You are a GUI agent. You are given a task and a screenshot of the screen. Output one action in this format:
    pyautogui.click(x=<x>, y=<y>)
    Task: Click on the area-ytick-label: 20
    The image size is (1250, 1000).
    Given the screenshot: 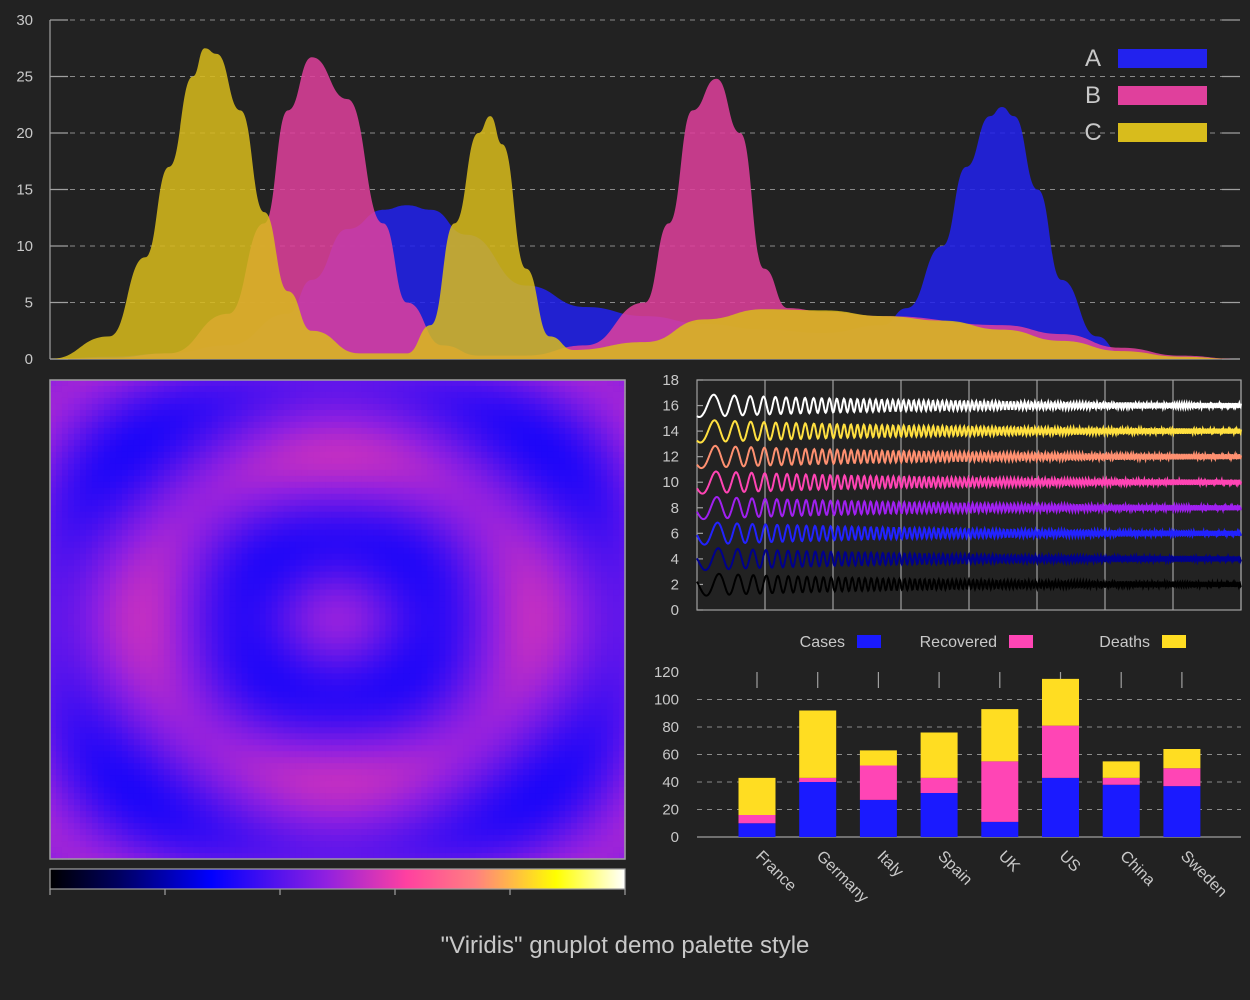 What is the action you would take?
    pyautogui.click(x=24, y=133)
    